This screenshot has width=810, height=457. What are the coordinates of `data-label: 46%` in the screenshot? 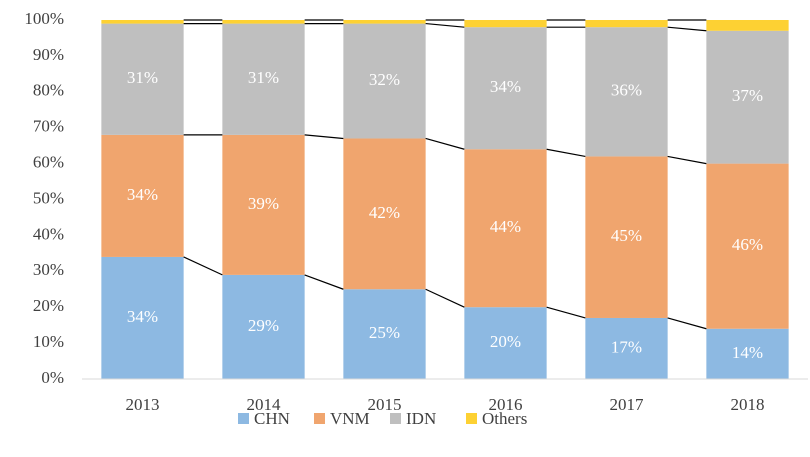 It's located at (747, 244).